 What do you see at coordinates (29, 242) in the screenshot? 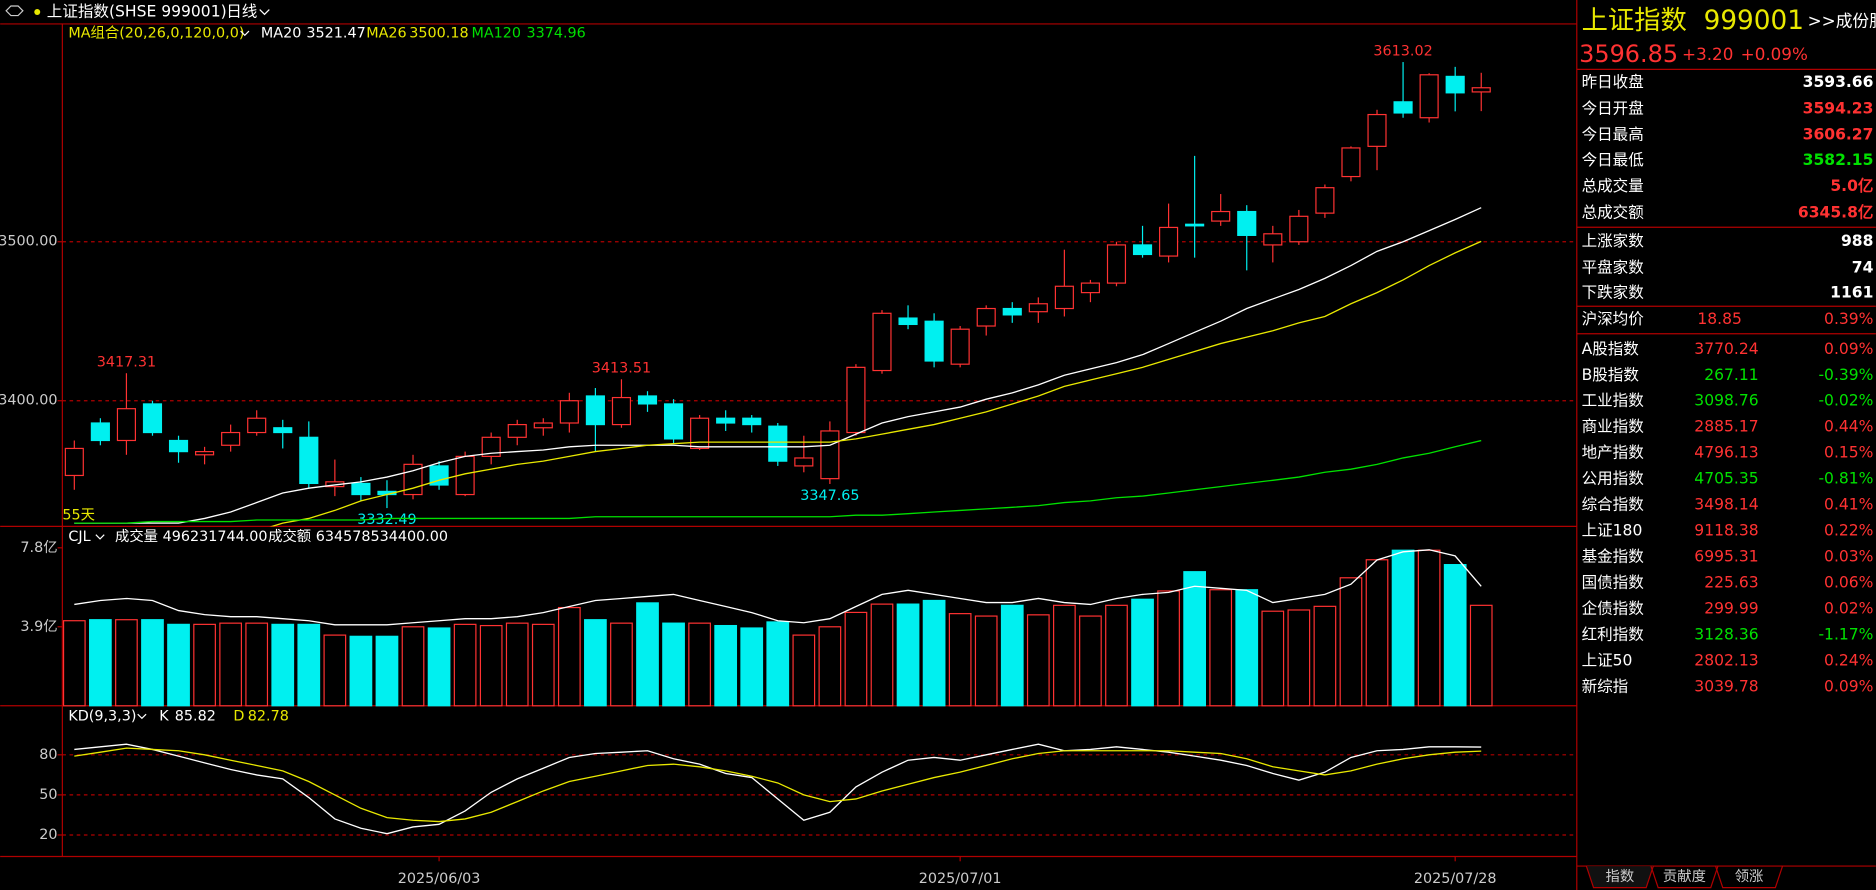
I see `y-tick-label: 3500.00` at bounding box center [29, 242].